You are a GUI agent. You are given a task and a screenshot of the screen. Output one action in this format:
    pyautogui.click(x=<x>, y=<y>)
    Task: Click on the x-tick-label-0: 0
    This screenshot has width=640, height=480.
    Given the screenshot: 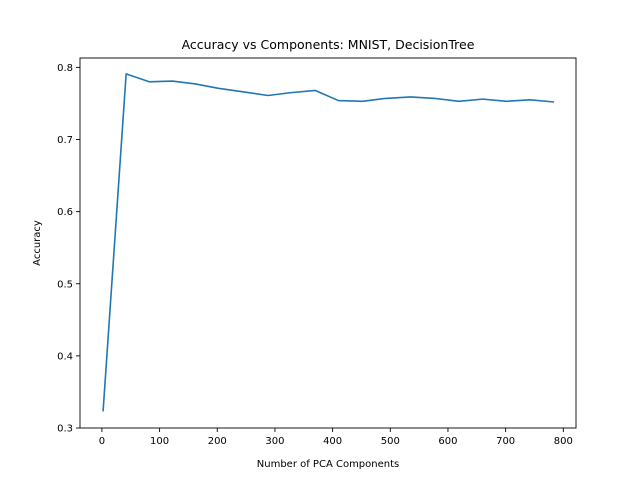 What is the action you would take?
    pyautogui.click(x=102, y=441)
    